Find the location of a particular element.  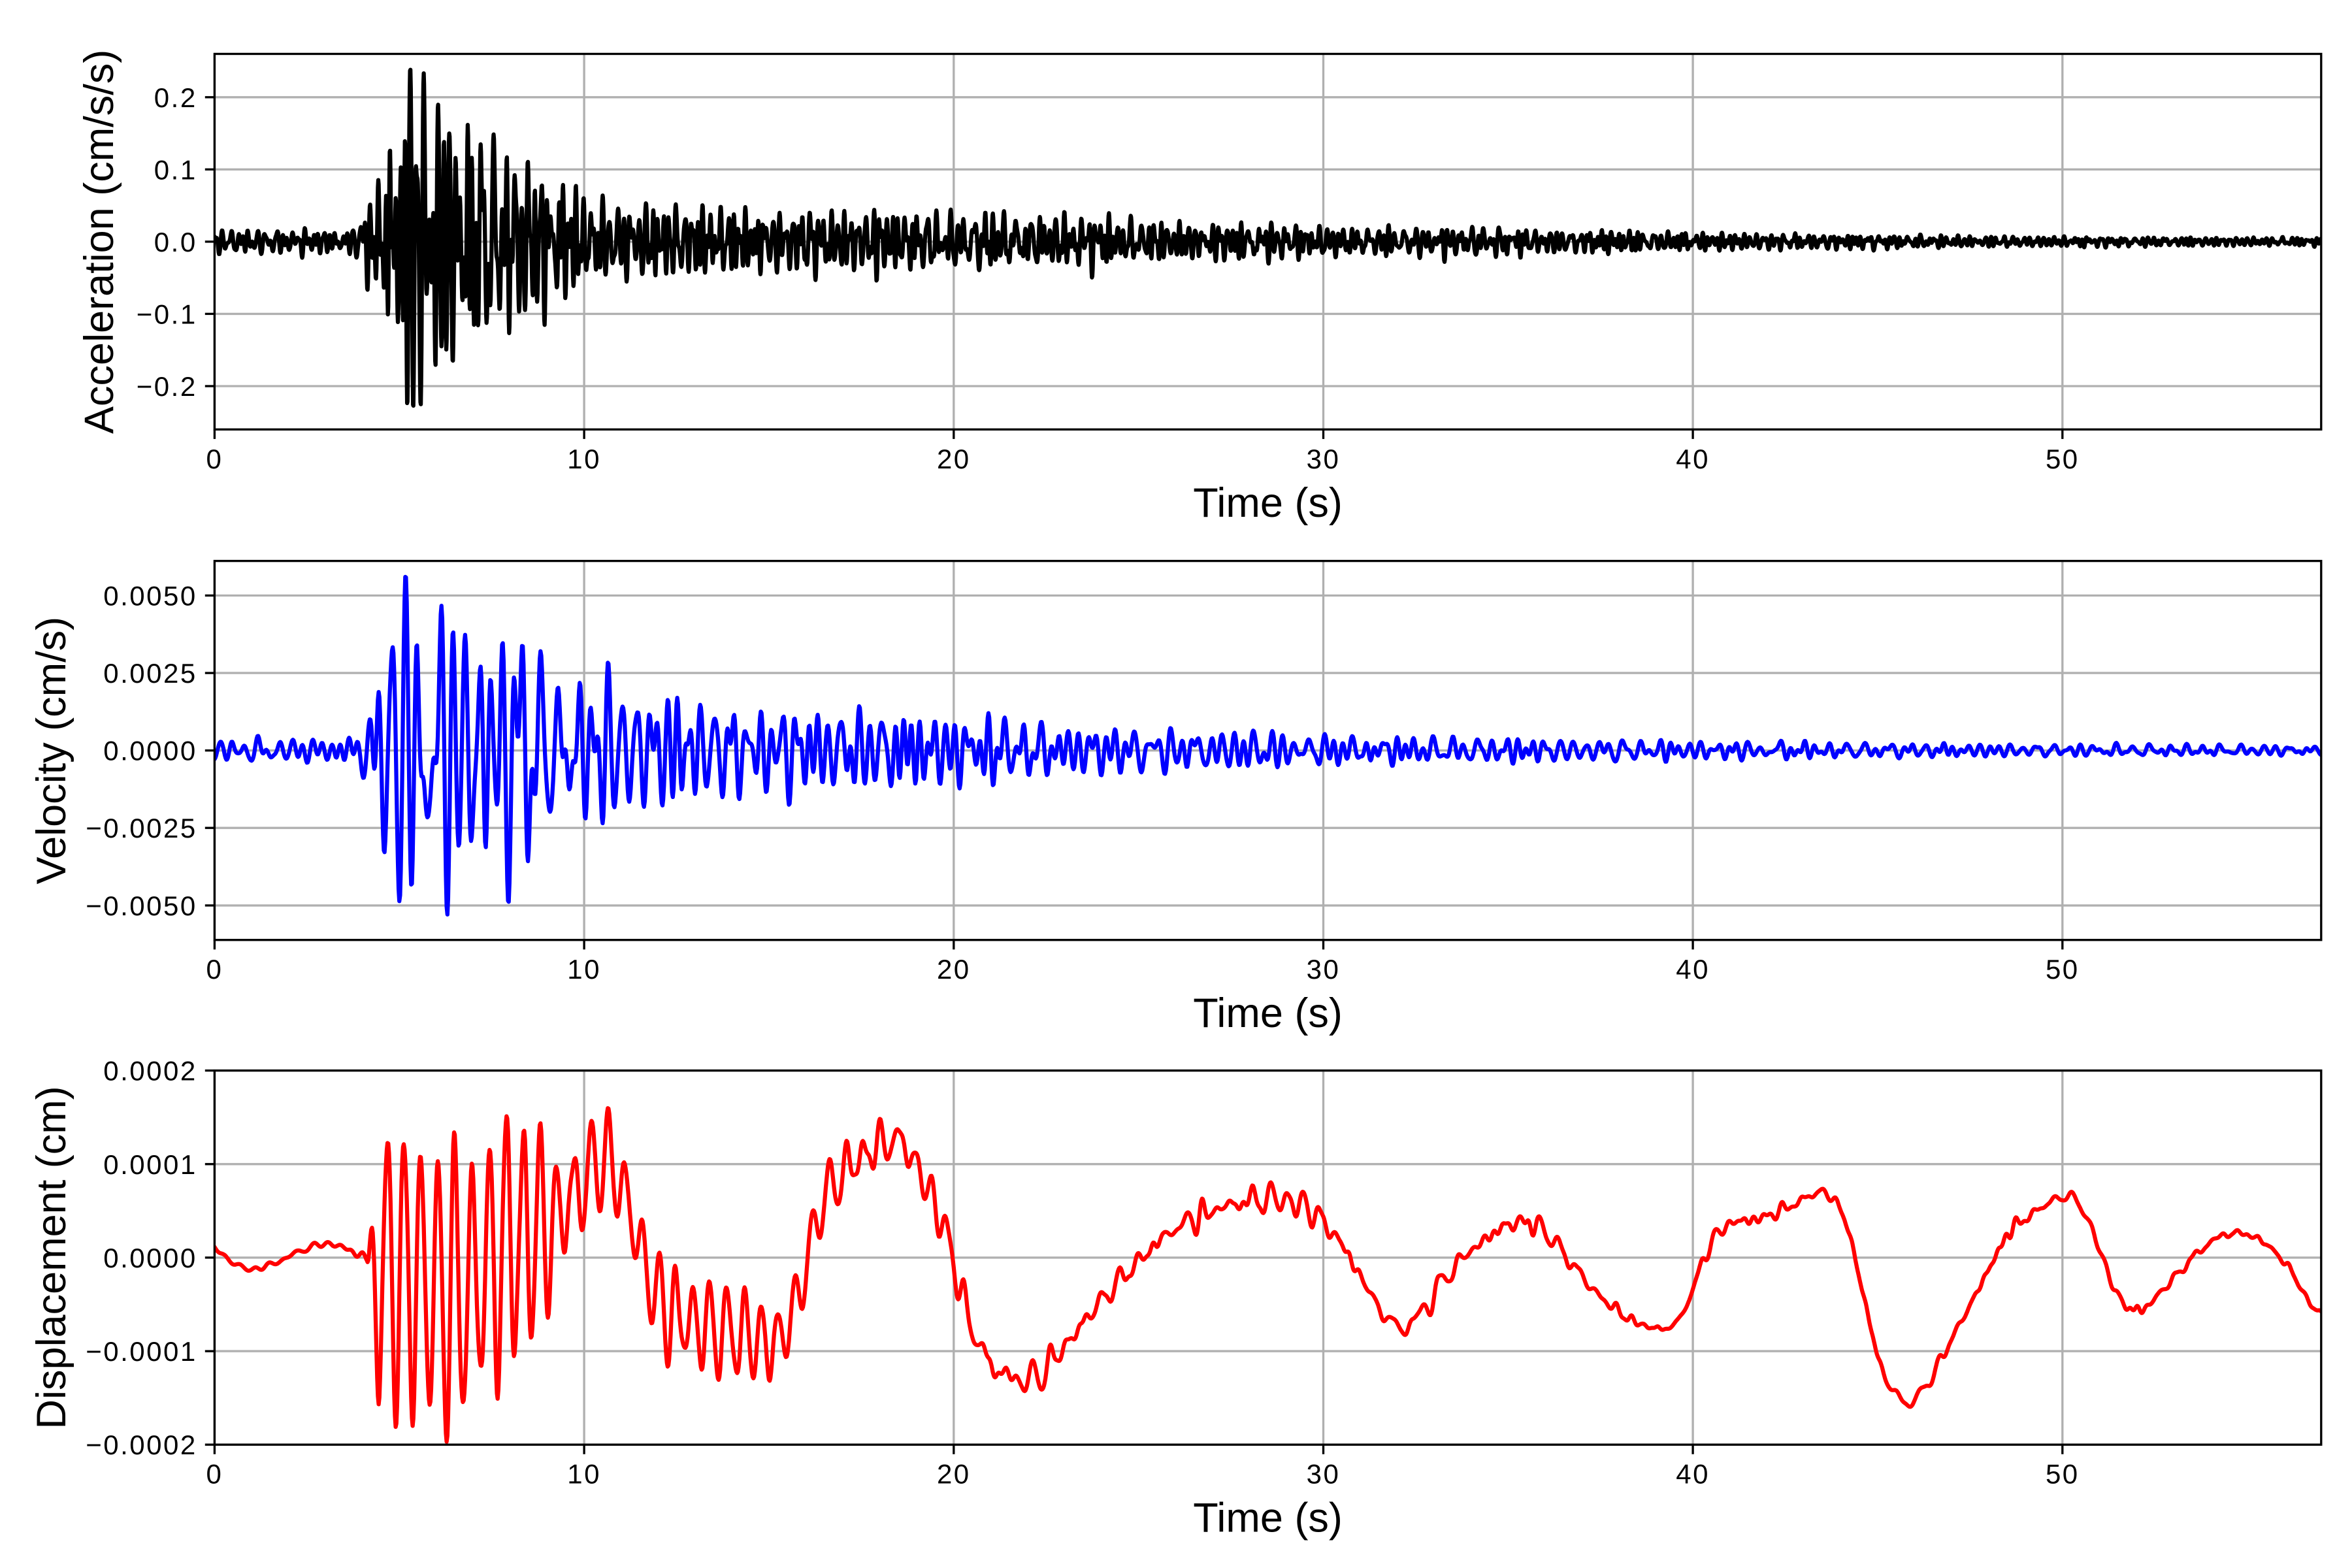

svg-text: 0.0 is located at coordinates (175, 242).